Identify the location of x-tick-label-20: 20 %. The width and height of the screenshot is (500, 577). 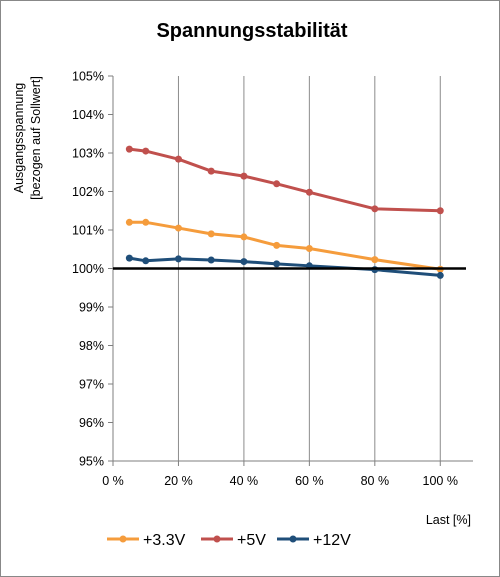
(178, 481).